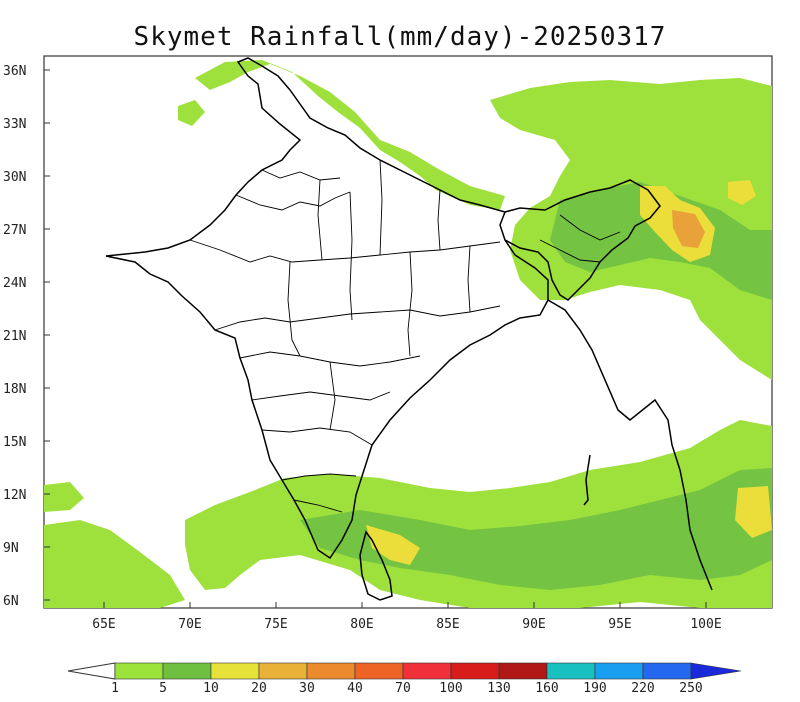 The width and height of the screenshot is (800, 702). I want to click on map-title: Skymet Rainfall(mm/day)-20250317, so click(400, 37).